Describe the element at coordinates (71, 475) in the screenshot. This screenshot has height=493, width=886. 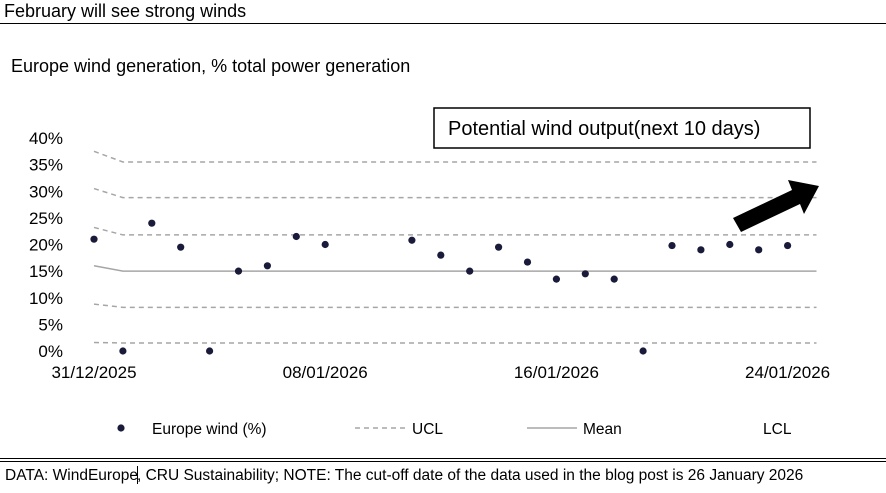
I see `source-prefix: DATA: WindEurope` at that location.